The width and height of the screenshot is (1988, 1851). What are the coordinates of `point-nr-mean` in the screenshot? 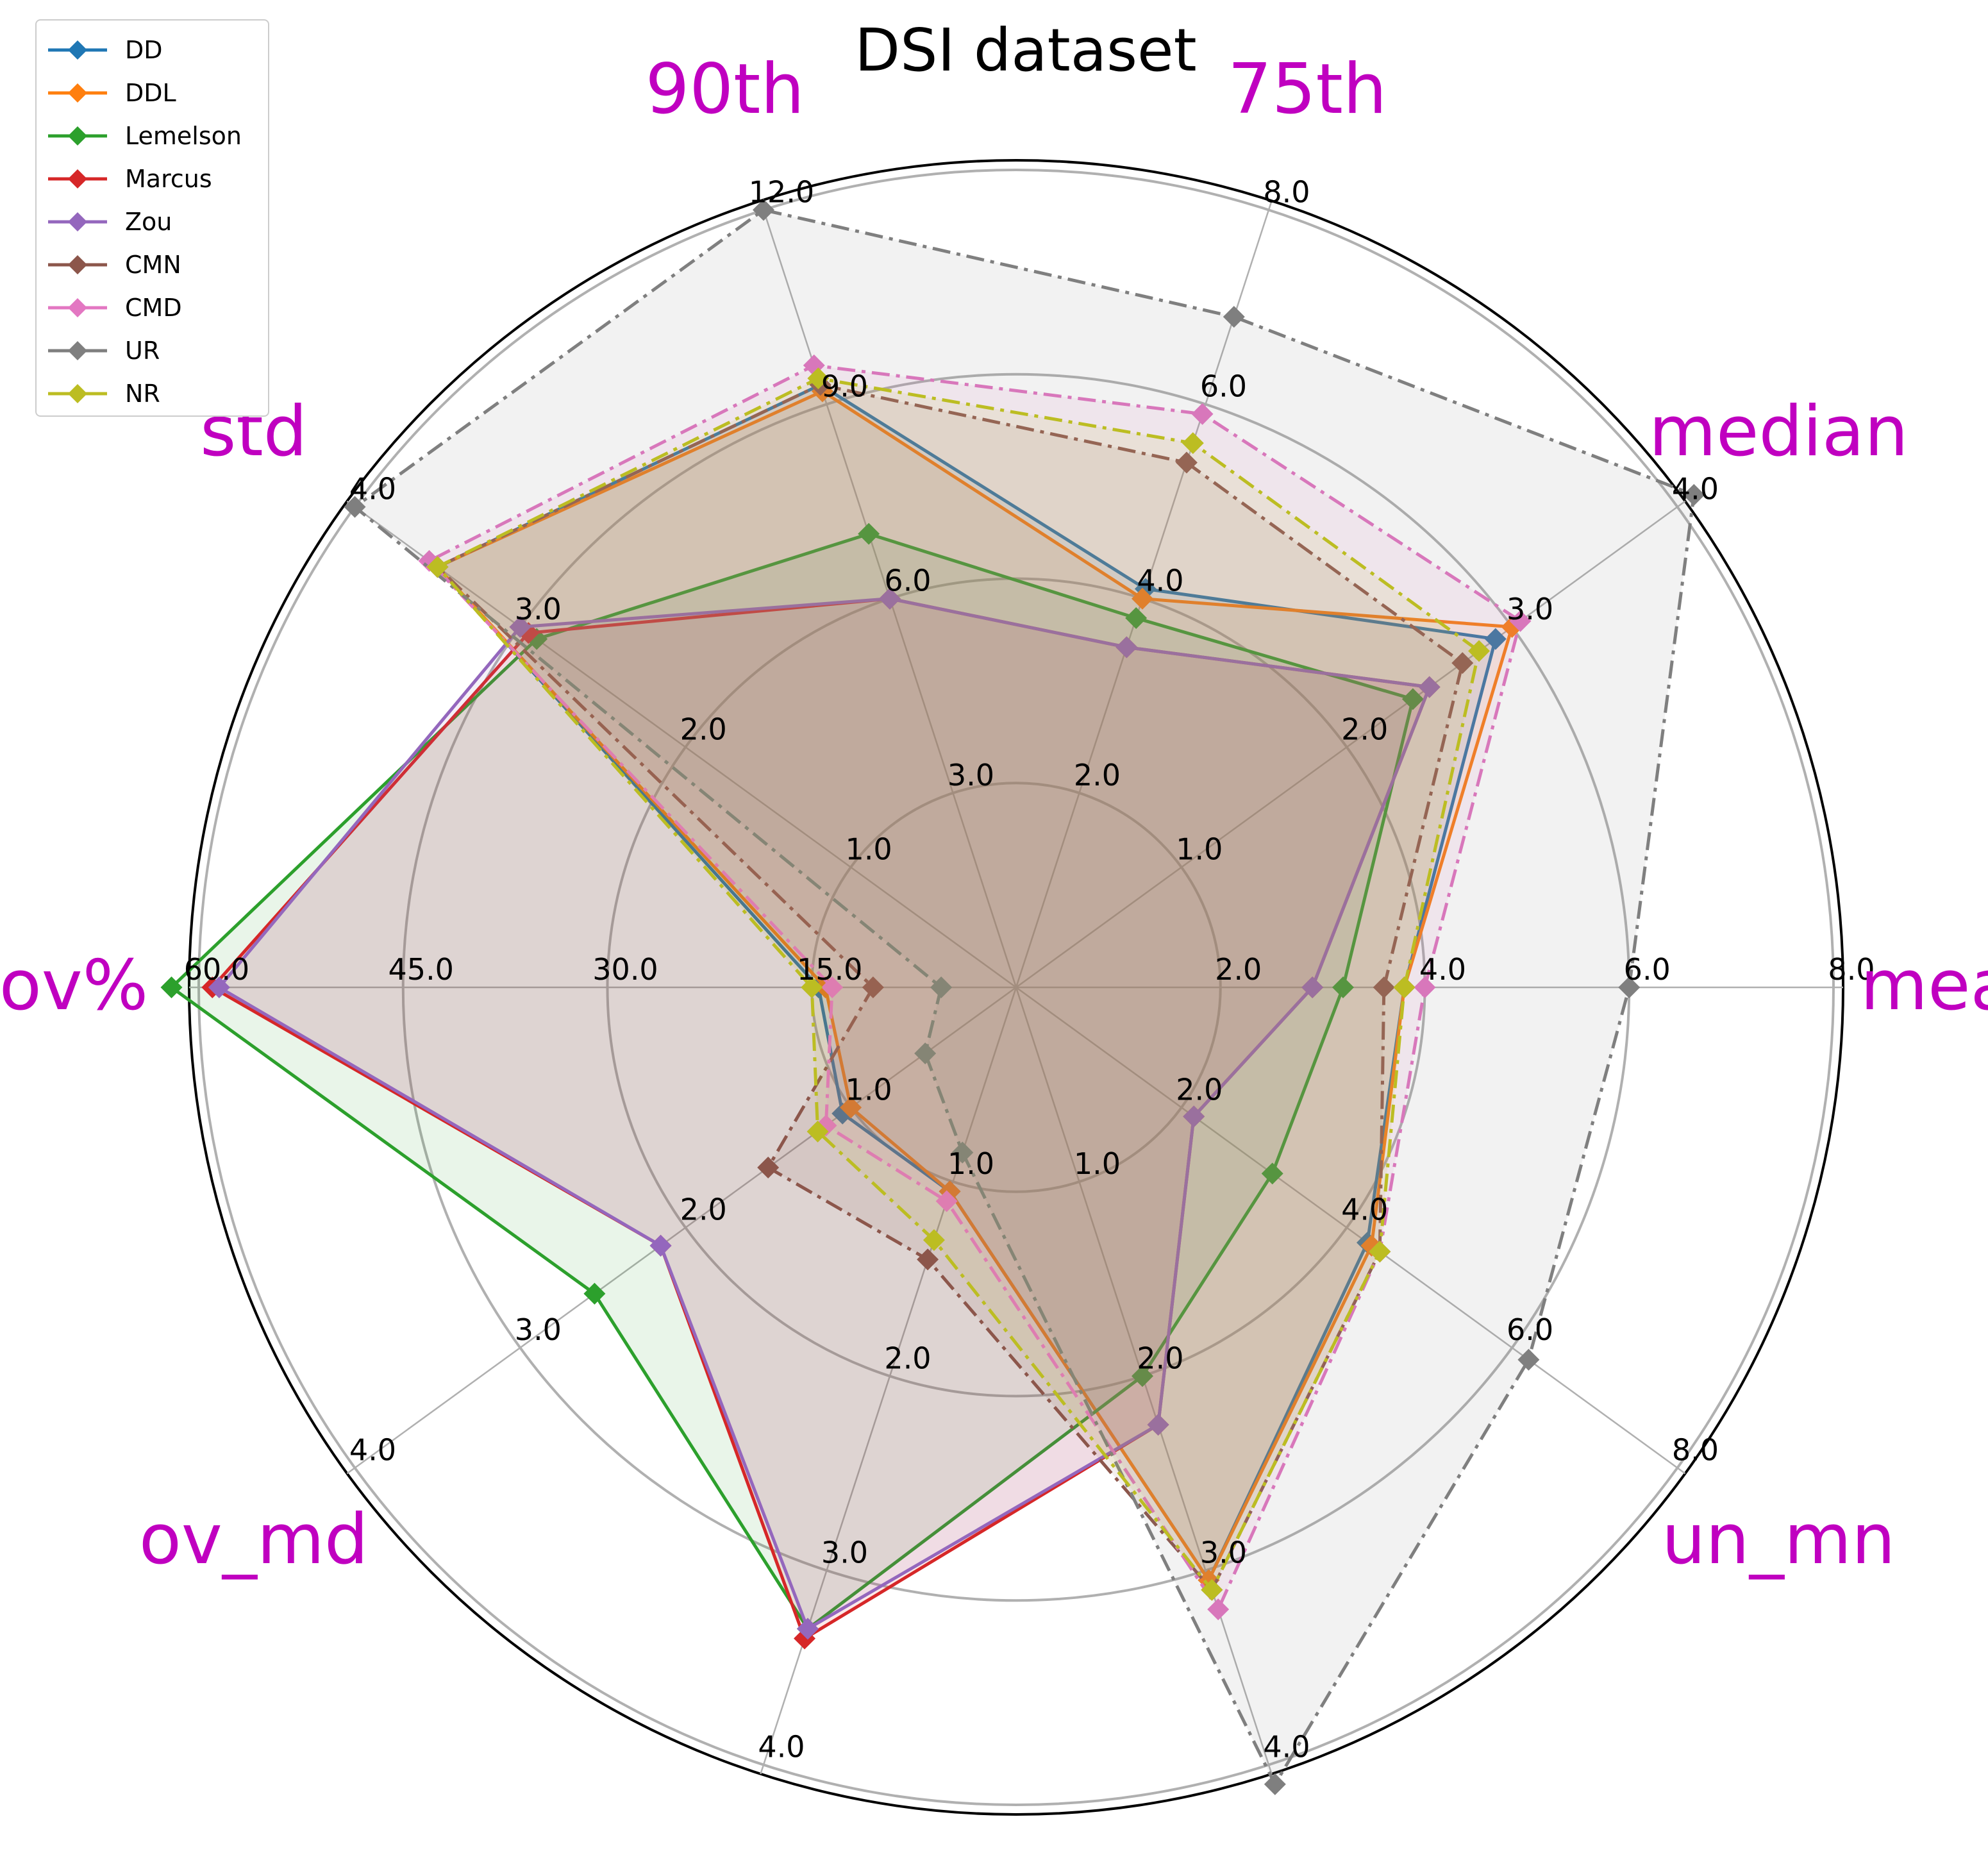 It's located at (1405, 987).